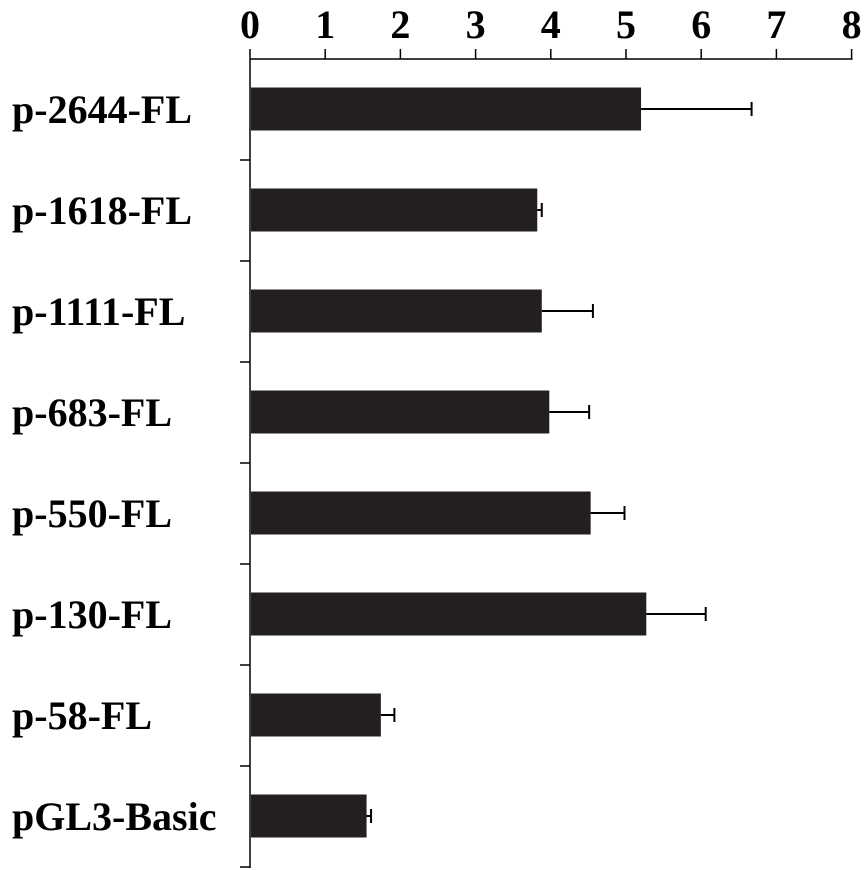 The width and height of the screenshot is (864, 870). What do you see at coordinates (400, 24) in the screenshot?
I see `x-tick-label: 2` at bounding box center [400, 24].